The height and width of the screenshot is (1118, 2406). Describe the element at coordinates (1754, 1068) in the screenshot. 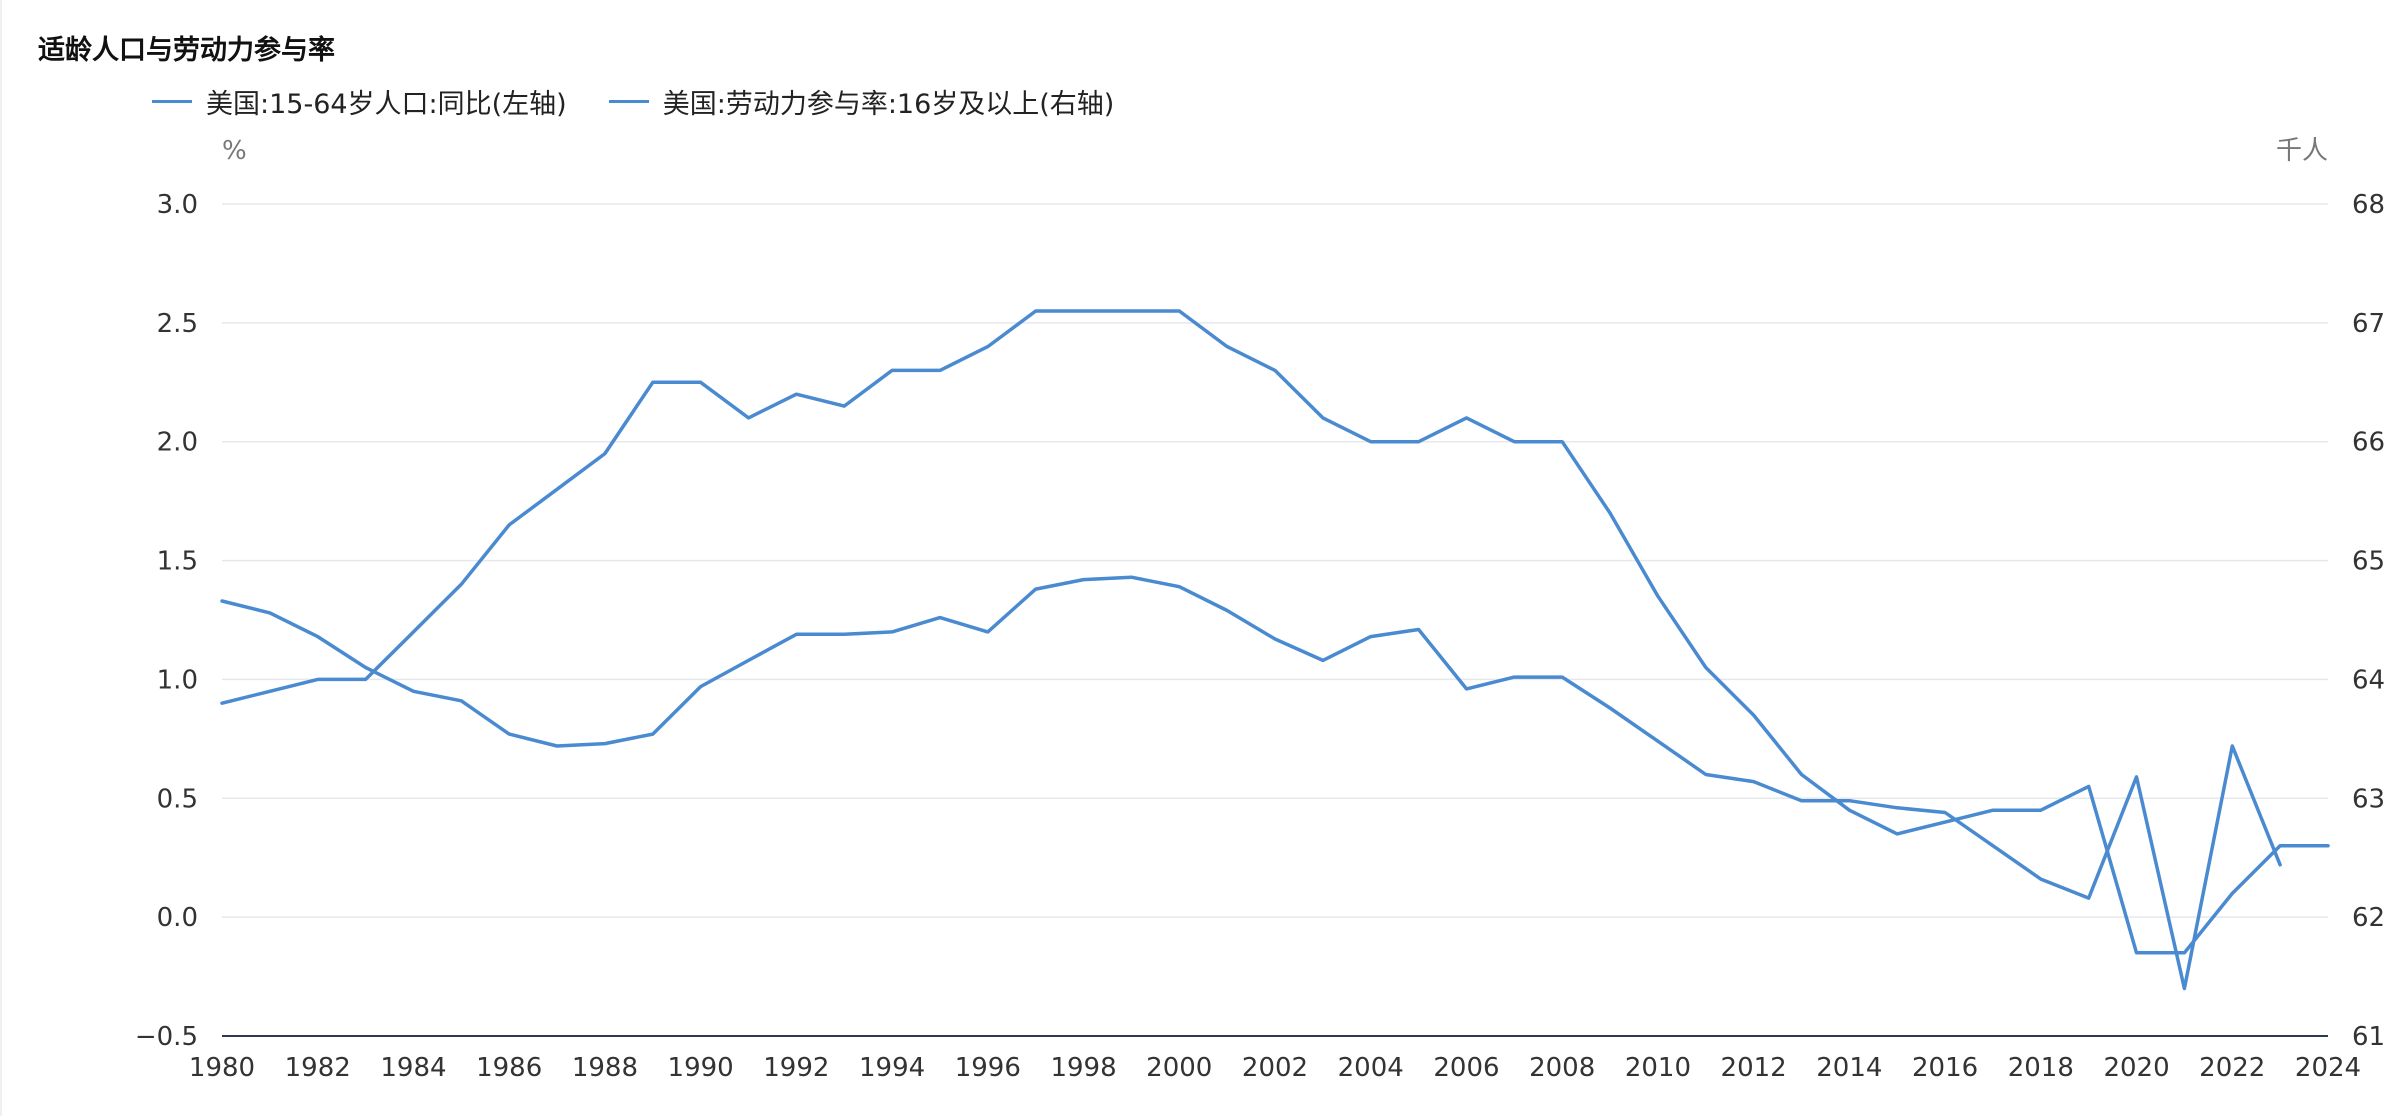

I see `x-axis-tick-label: 2012` at that location.